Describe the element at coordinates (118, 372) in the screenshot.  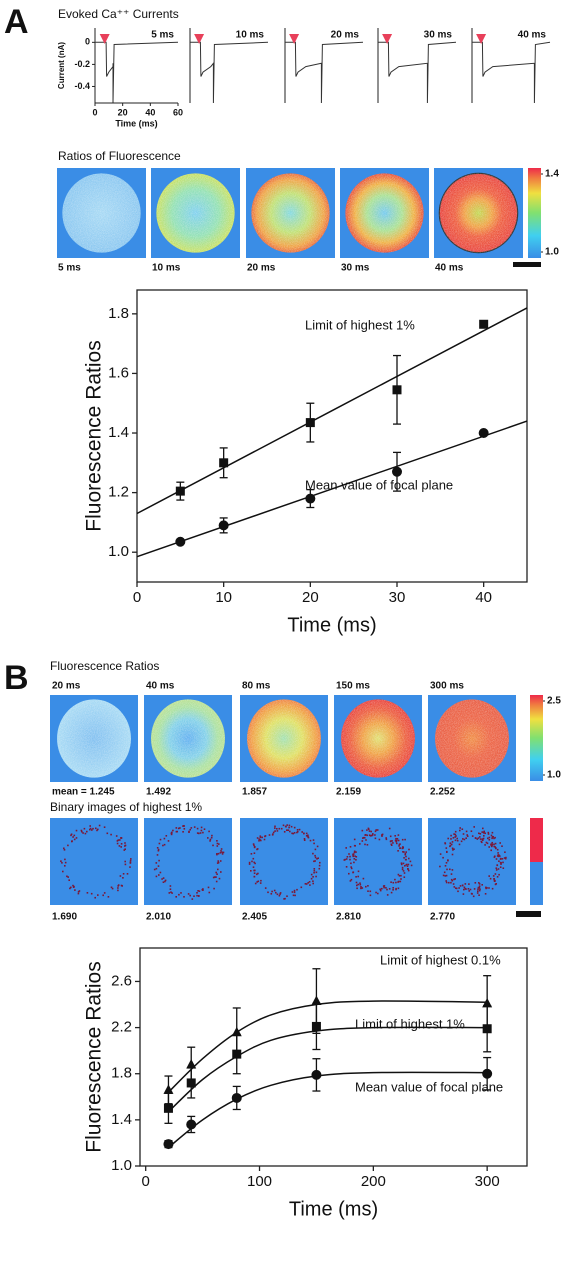
I see `y-tick-label: 1.6` at that location.